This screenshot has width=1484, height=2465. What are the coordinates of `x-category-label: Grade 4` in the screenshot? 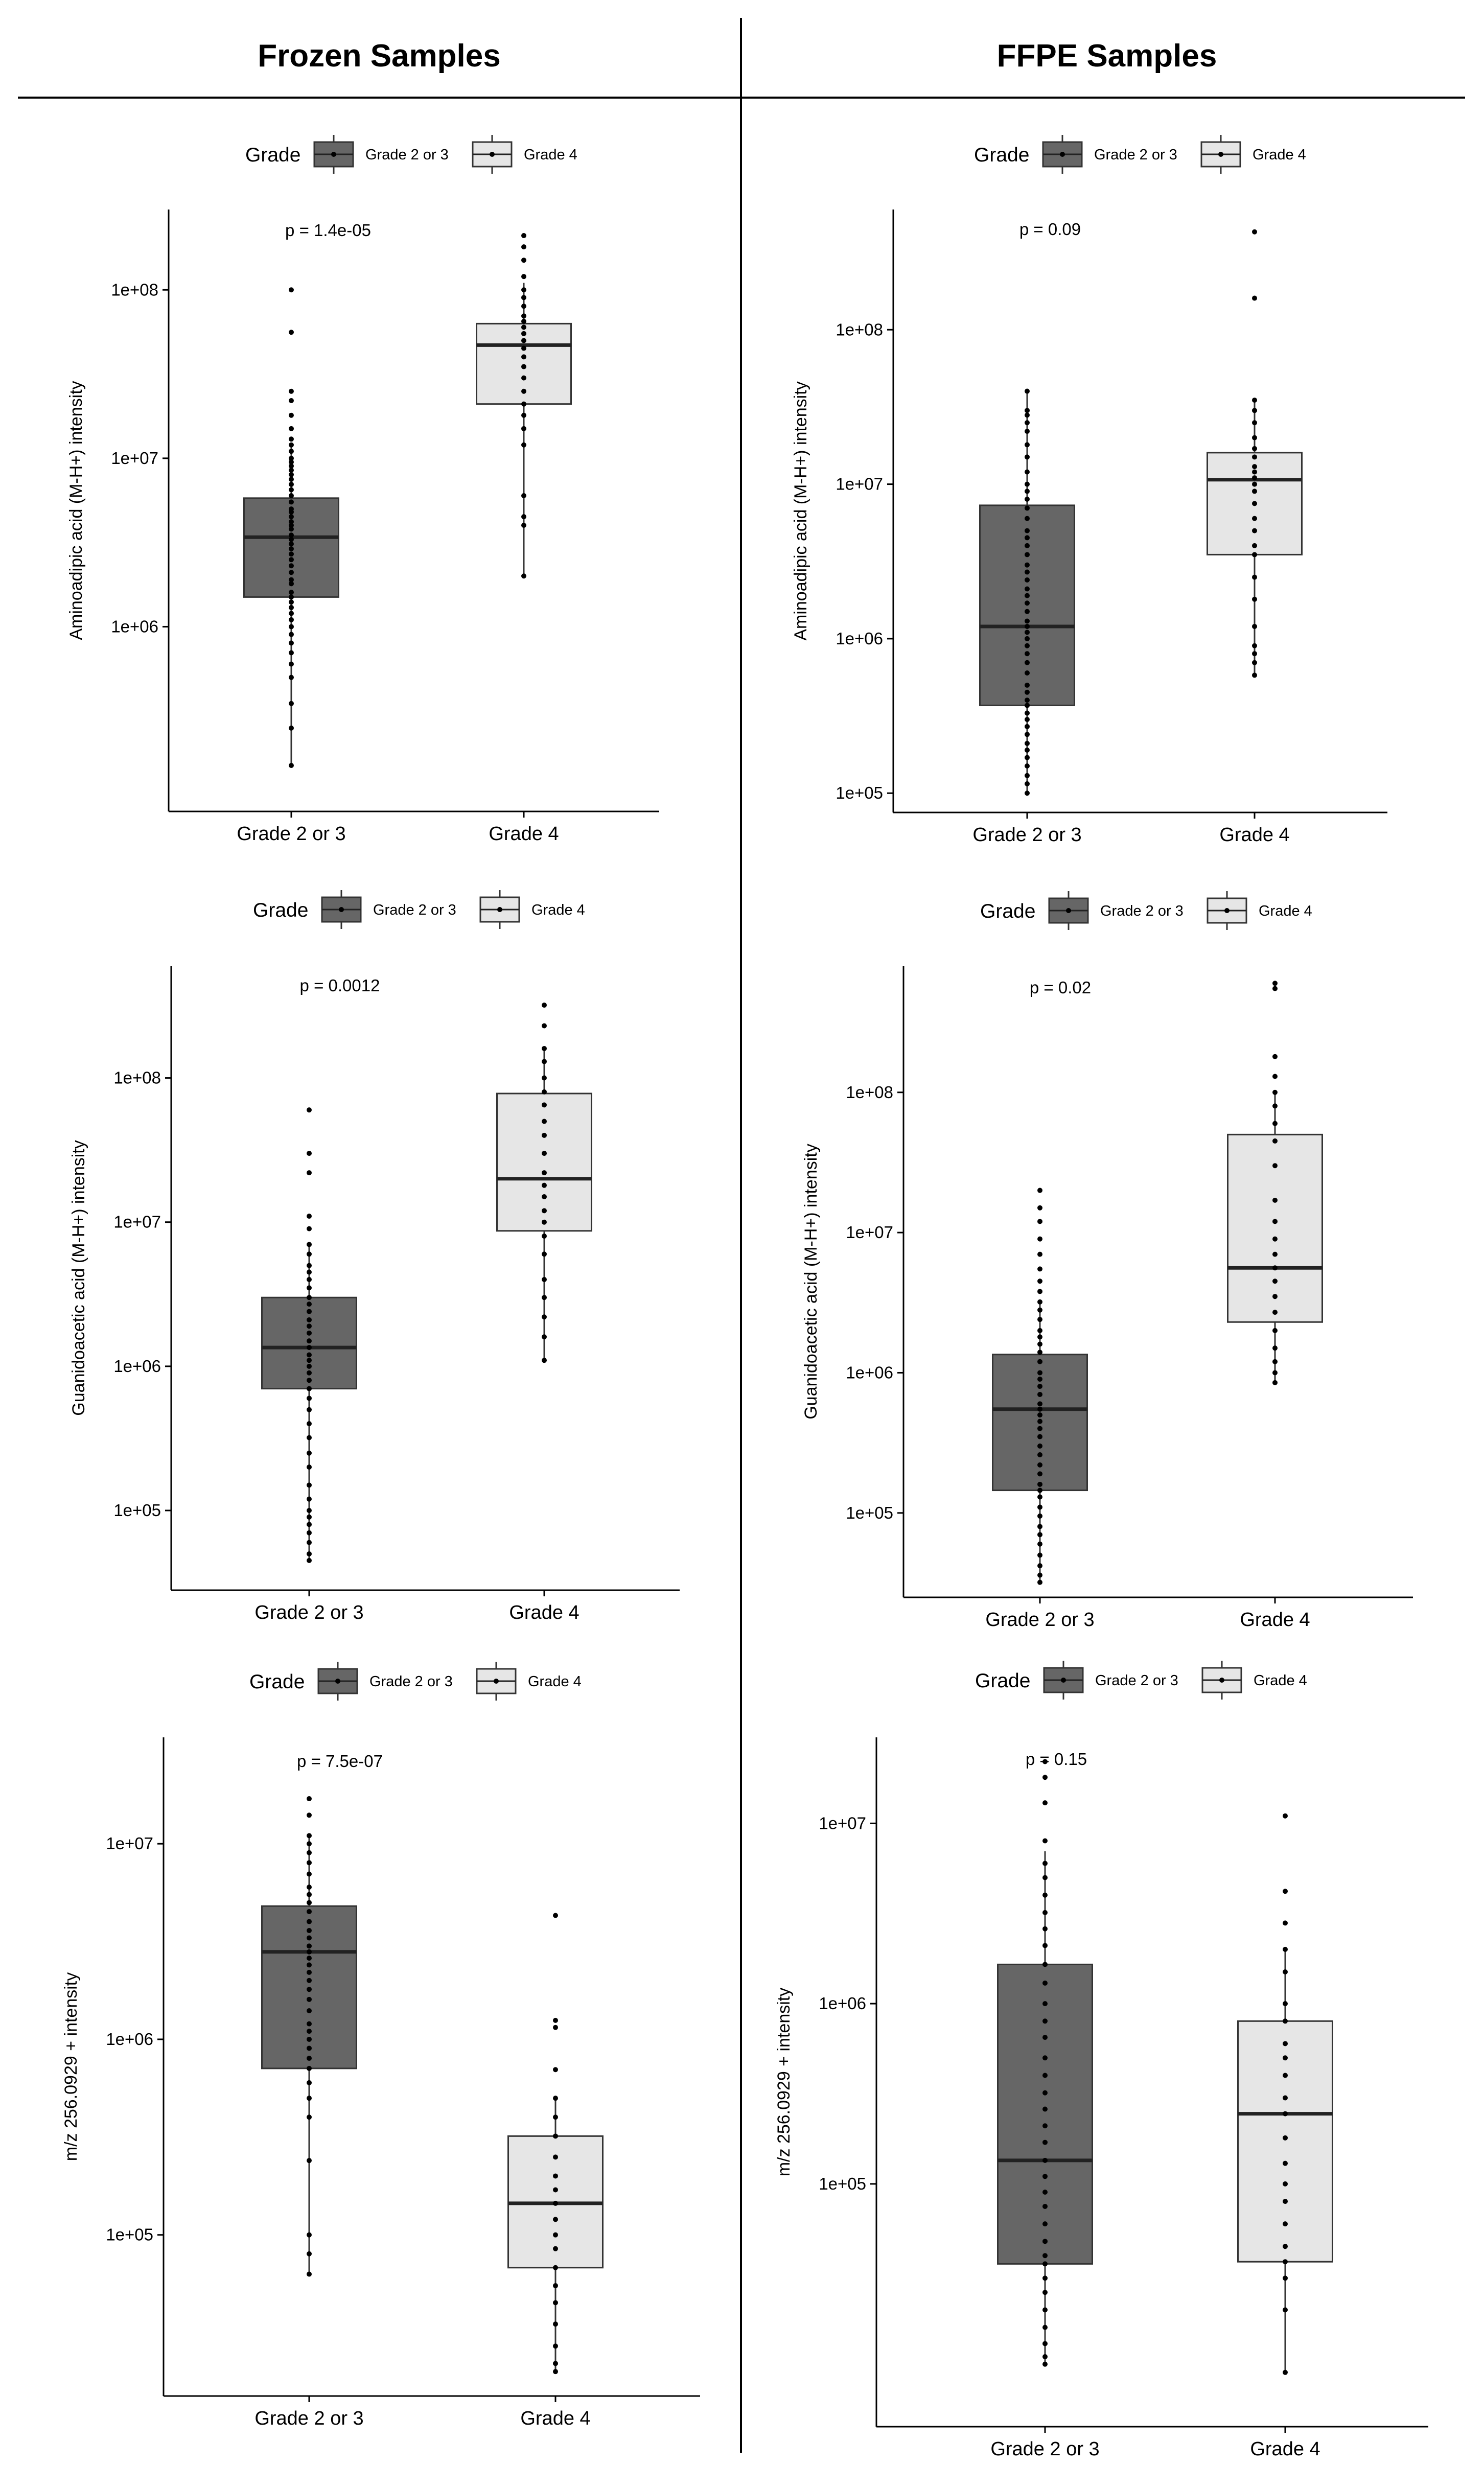 It's located at (1275, 1620).